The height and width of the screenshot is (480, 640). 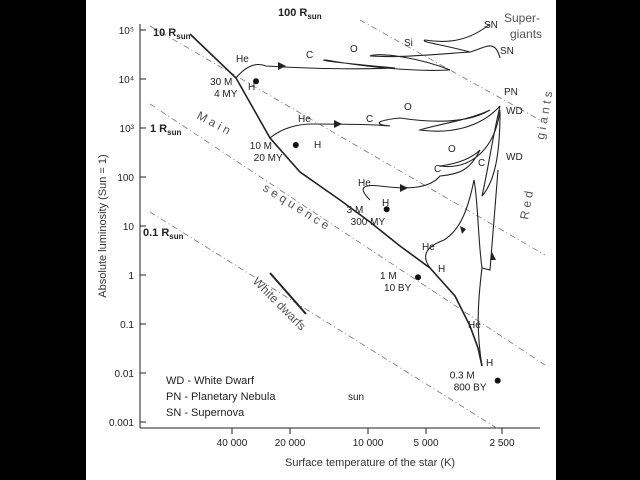 I want to click on track-label-h-30: H, so click(x=251, y=87).